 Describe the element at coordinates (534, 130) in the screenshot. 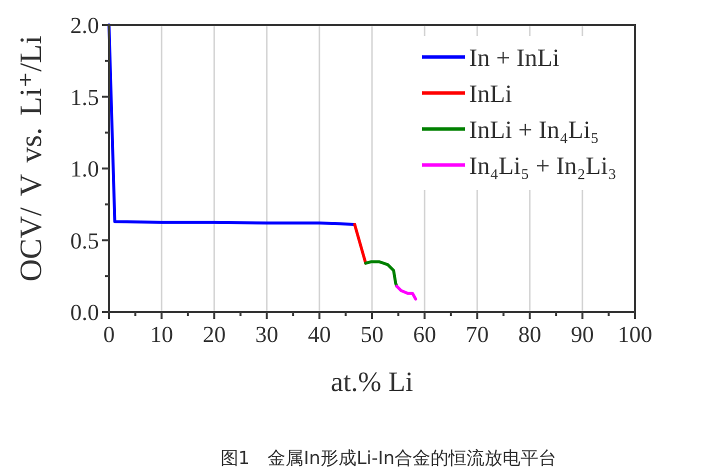

I see `legend-label: InLi + In₄Li₅` at that location.